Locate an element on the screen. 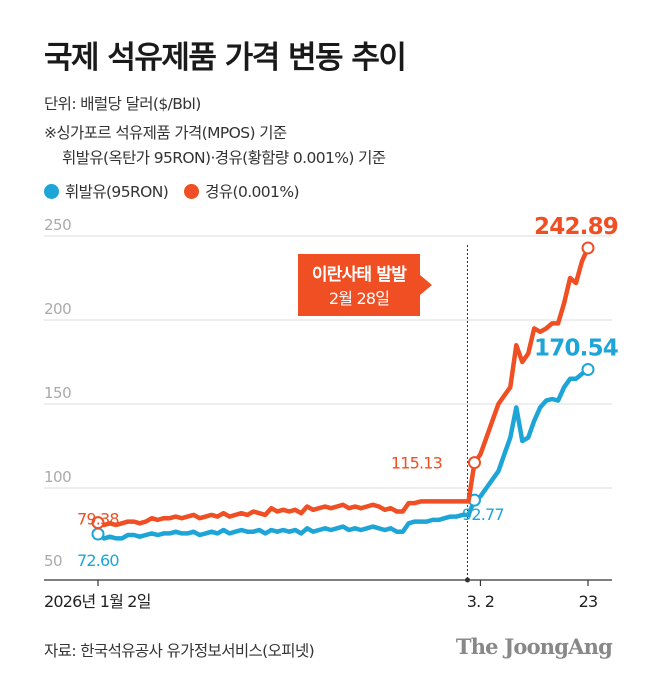 This screenshot has height=685, width=658. chart-legend: 휘발유(95RON) 경유(0.001%) is located at coordinates (179, 191).